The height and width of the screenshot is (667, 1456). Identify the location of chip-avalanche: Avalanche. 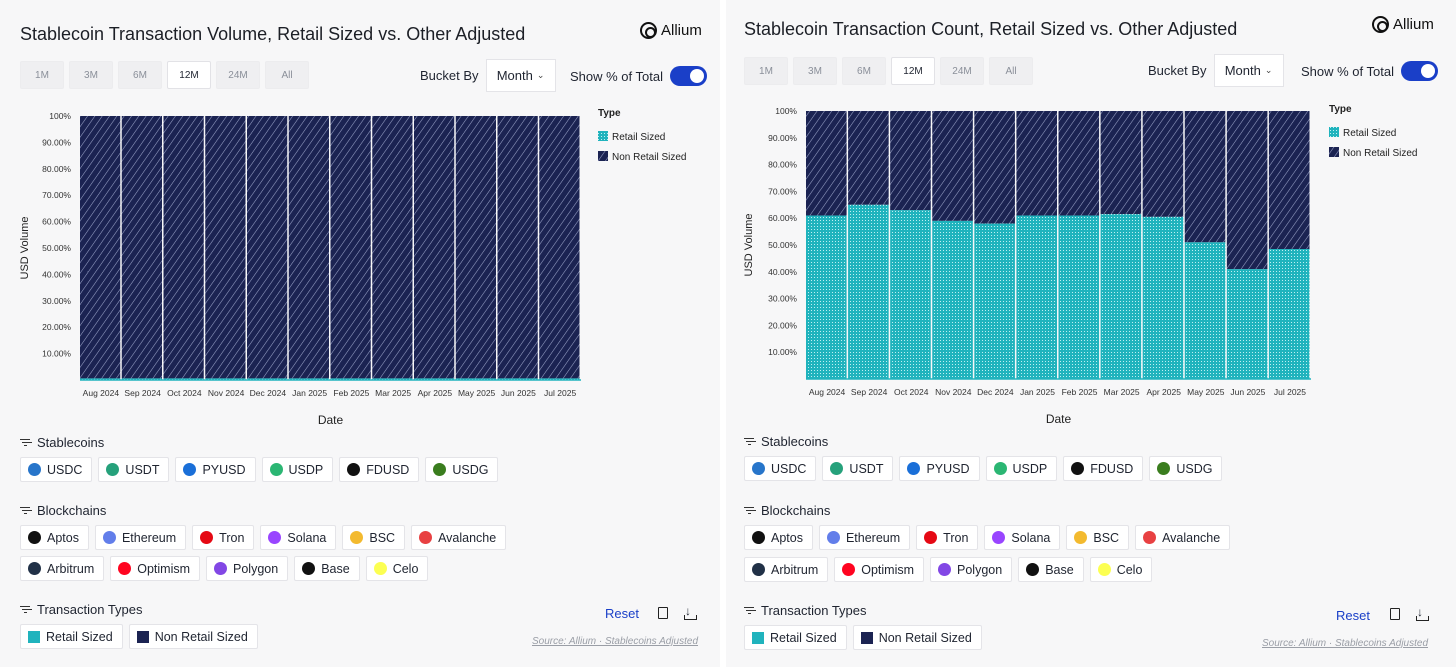
(459, 537).